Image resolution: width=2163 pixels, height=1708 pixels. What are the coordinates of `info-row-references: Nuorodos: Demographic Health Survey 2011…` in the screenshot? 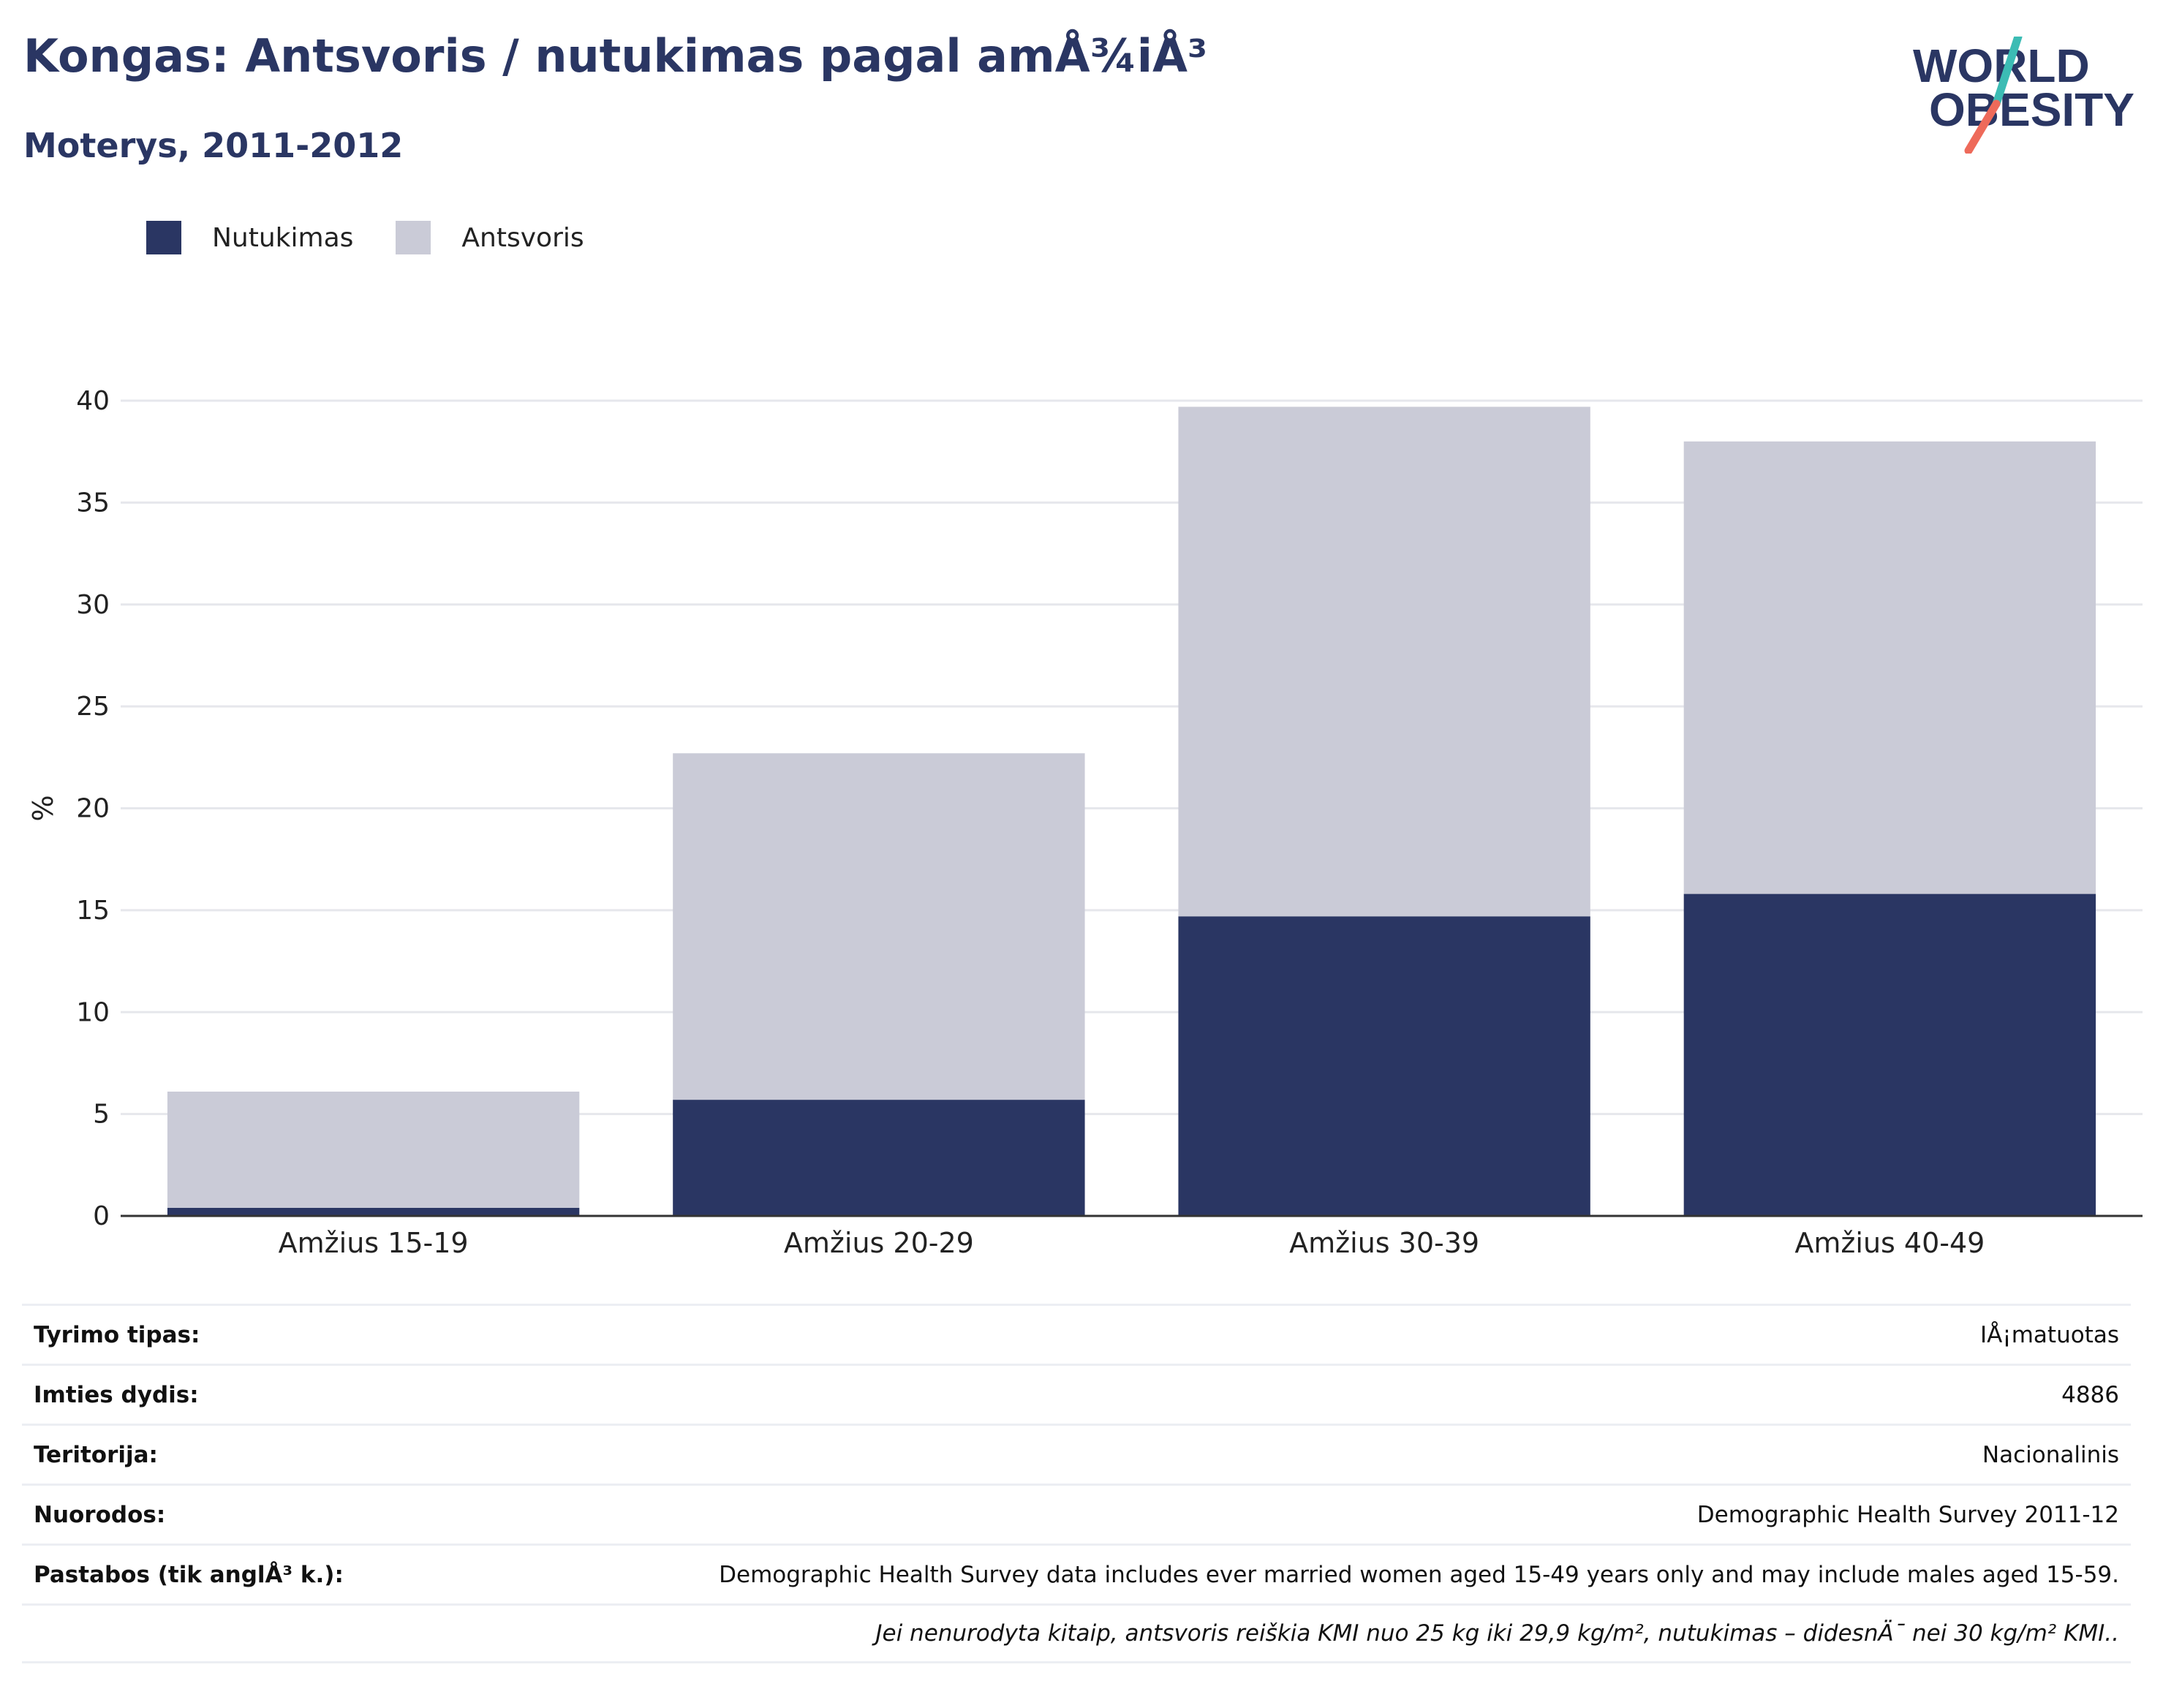 It's located at (1076, 1513).